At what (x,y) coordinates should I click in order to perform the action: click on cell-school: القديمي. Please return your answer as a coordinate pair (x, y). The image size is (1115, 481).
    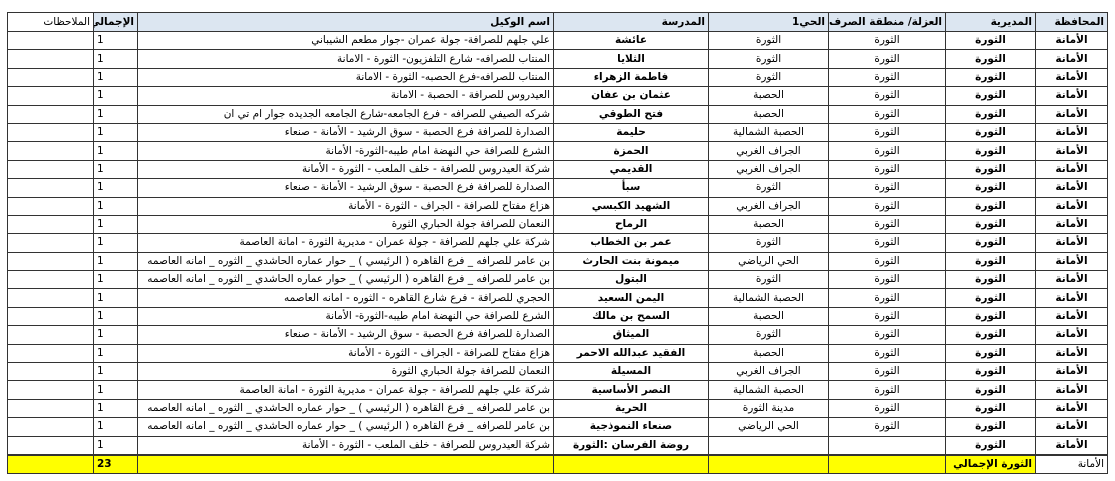
    Looking at the image, I should click on (631, 169).